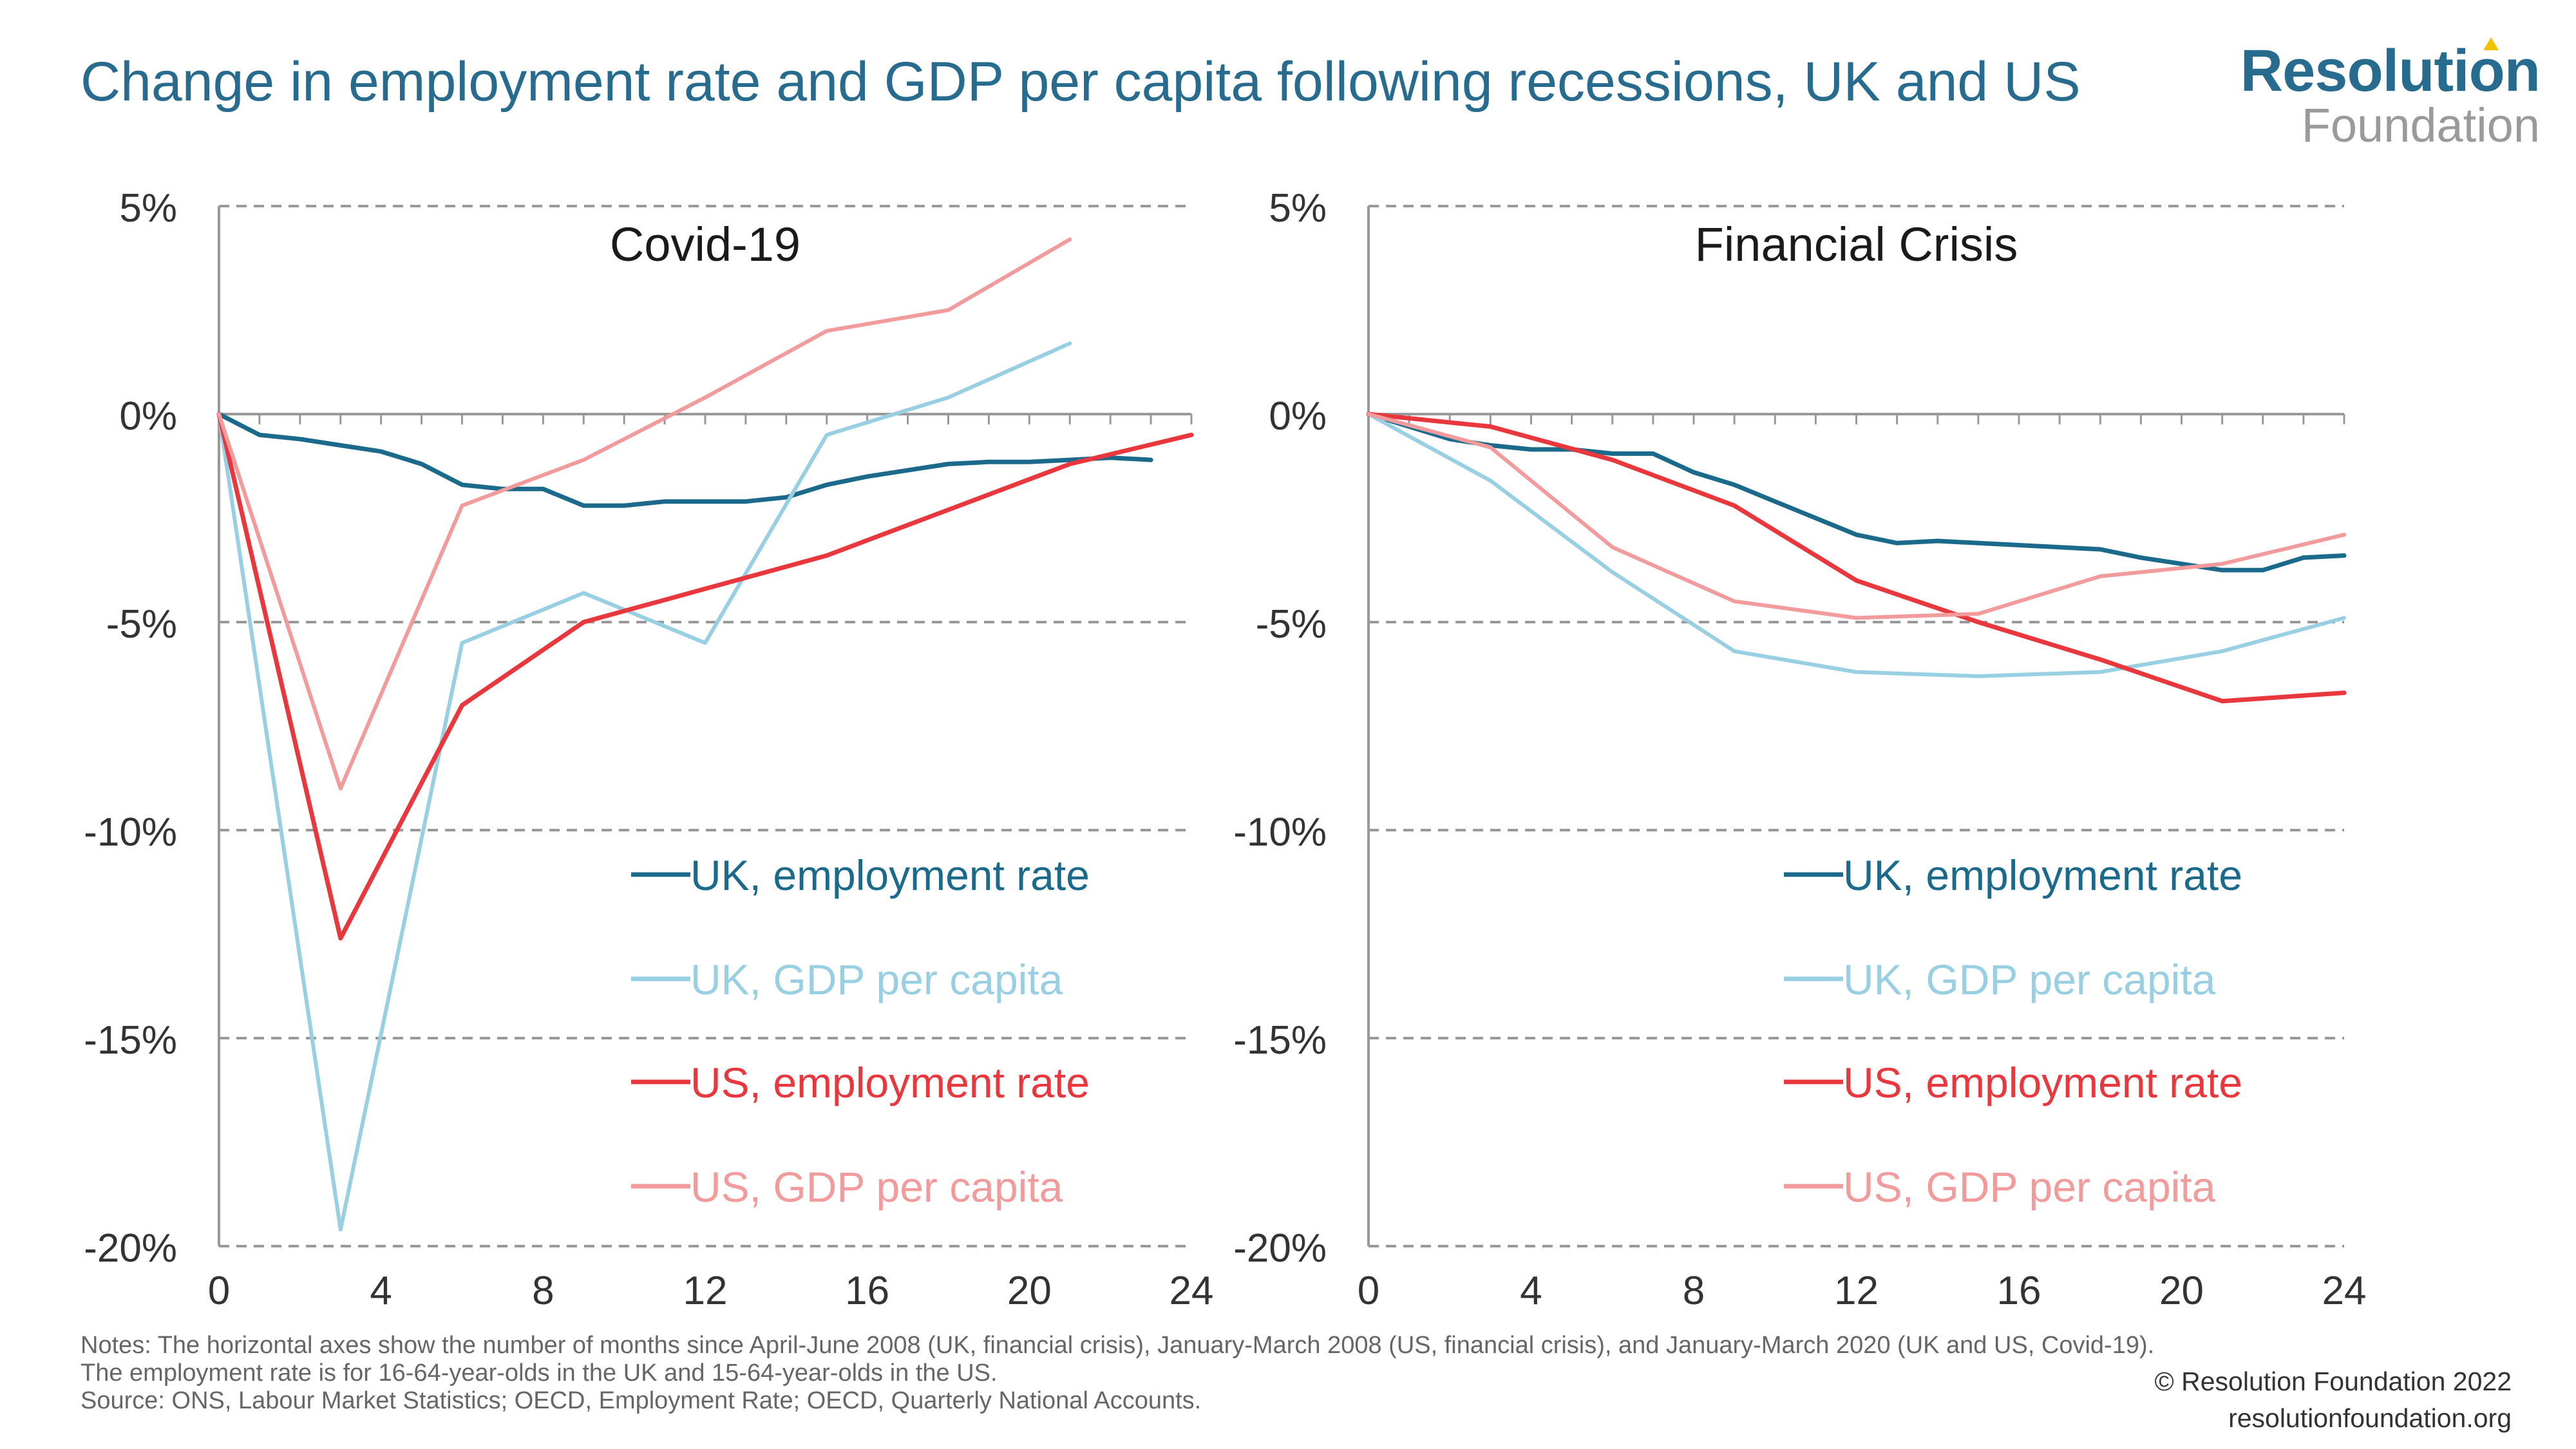 This screenshot has width=2576, height=1449. I want to click on panel-1-y-tick-label: 5%, so click(148, 208).